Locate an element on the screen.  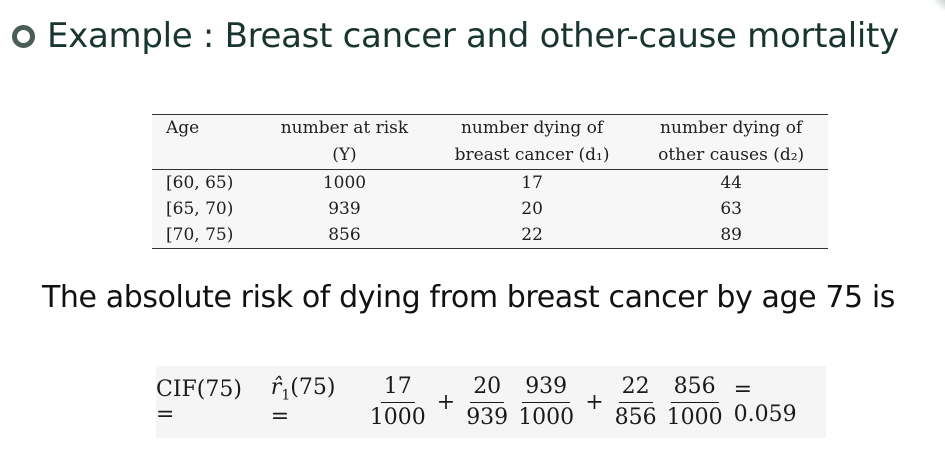
fraction: 22 856 is located at coordinates (636, 402).